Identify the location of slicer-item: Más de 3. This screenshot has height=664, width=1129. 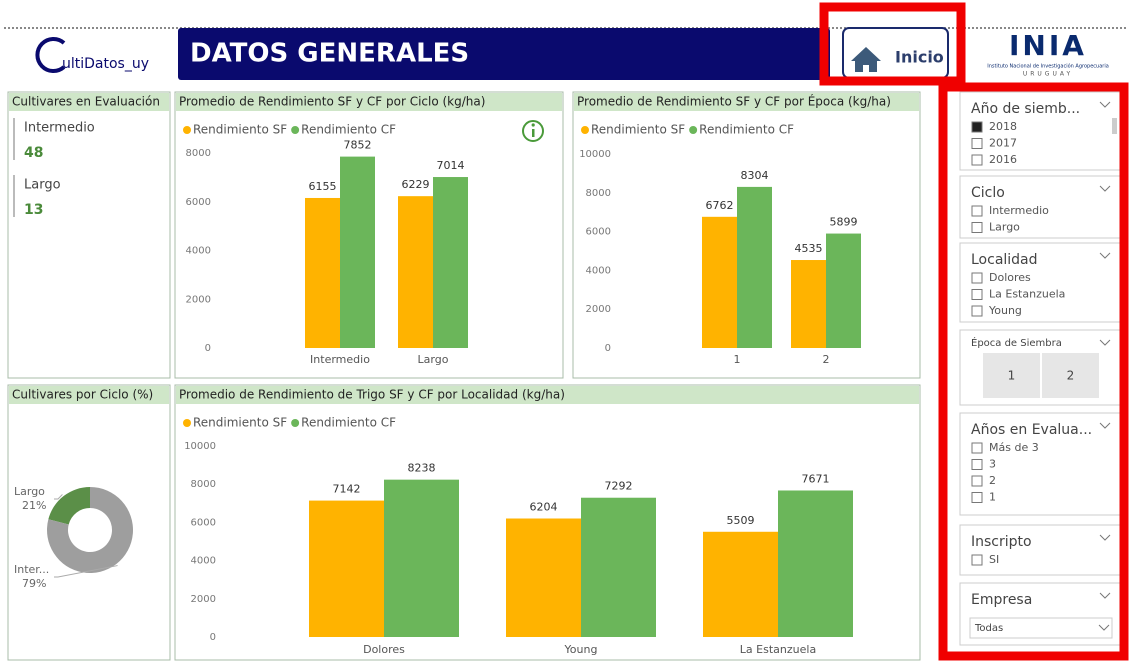
(1014, 447).